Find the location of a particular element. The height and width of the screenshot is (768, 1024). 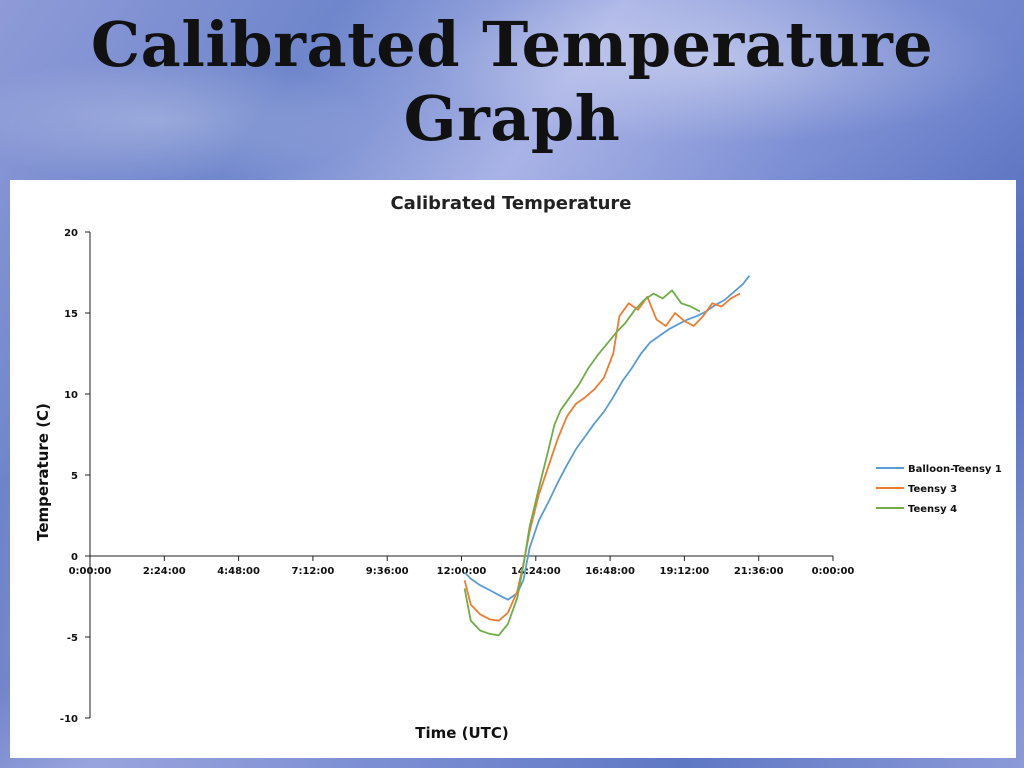

y-axis-label: Temperature (C) is located at coordinates (43, 472).